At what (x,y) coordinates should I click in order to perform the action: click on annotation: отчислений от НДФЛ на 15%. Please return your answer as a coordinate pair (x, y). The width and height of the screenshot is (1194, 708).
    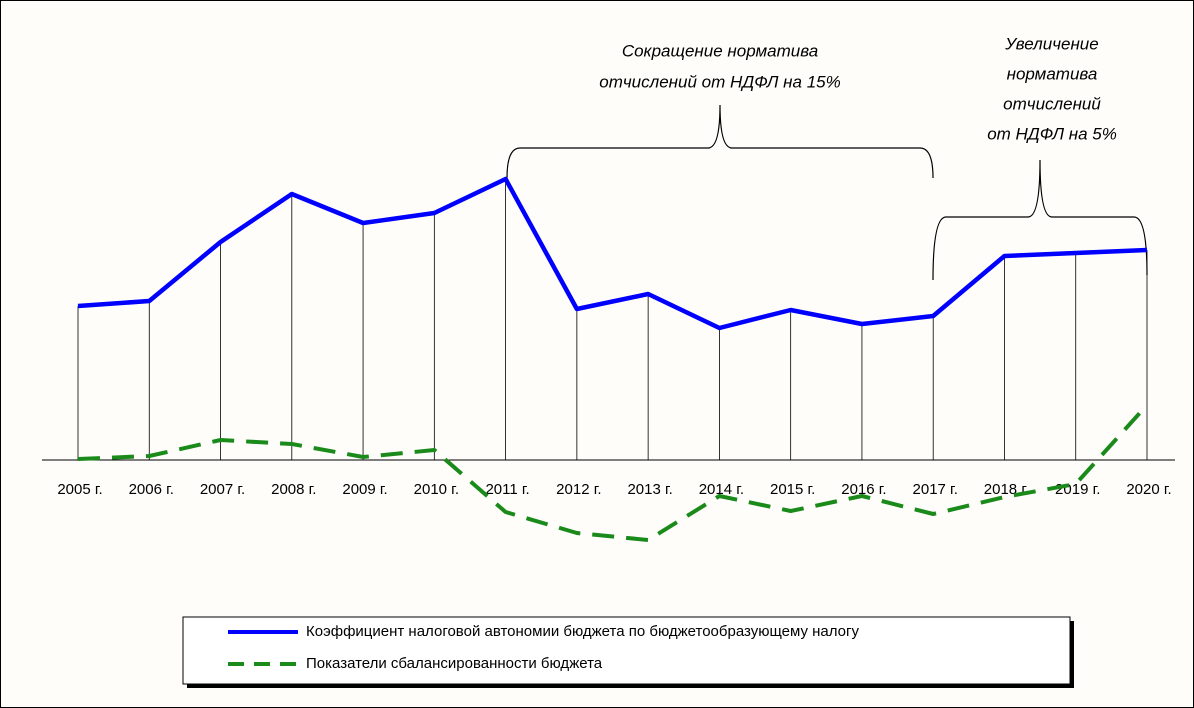
    Looking at the image, I should click on (719, 81).